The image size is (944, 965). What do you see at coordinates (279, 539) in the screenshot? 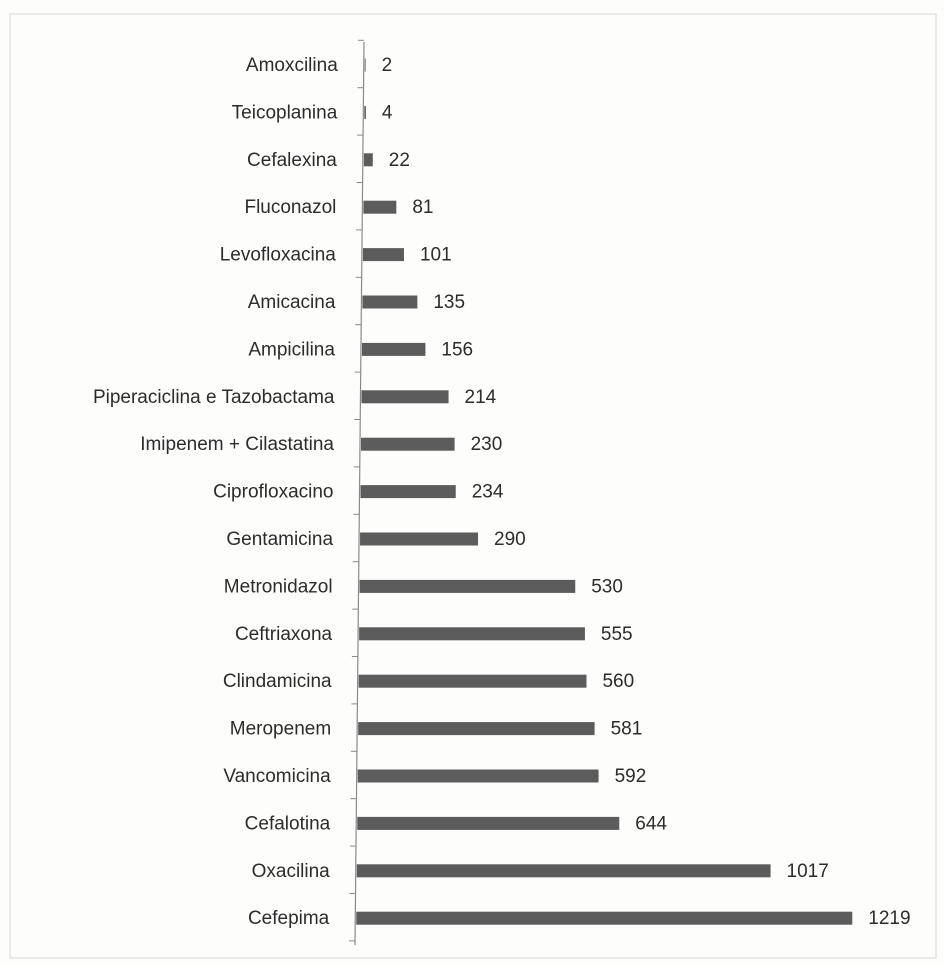
I see `category-label: Gentamicina` at bounding box center [279, 539].